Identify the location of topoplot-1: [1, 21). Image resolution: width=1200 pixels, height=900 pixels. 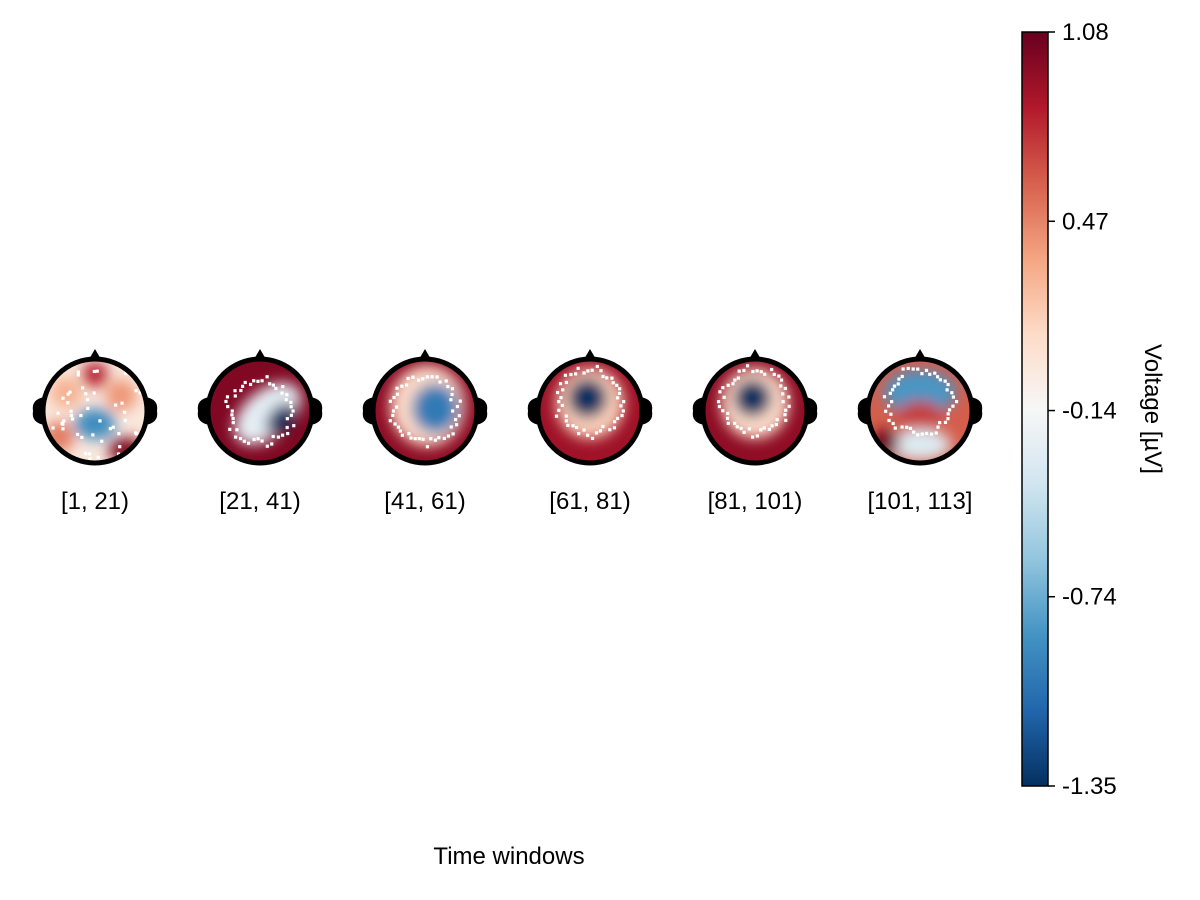
(95, 432).